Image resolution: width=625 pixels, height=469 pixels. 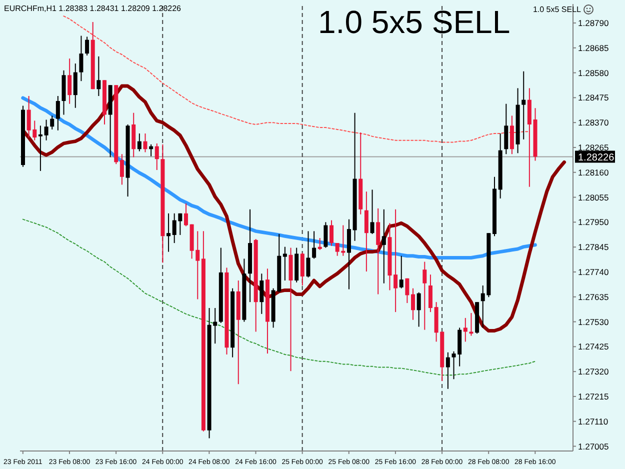 I want to click on y-tick-label: 1.27110, so click(x=593, y=421).